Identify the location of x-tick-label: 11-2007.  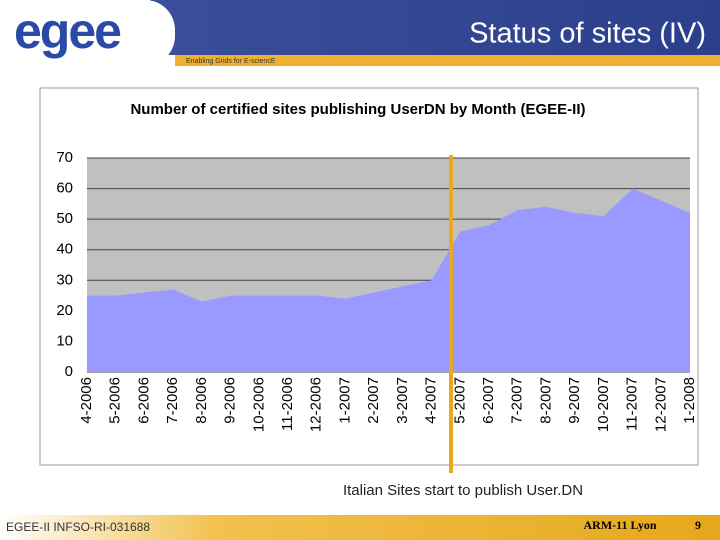
(632, 404).